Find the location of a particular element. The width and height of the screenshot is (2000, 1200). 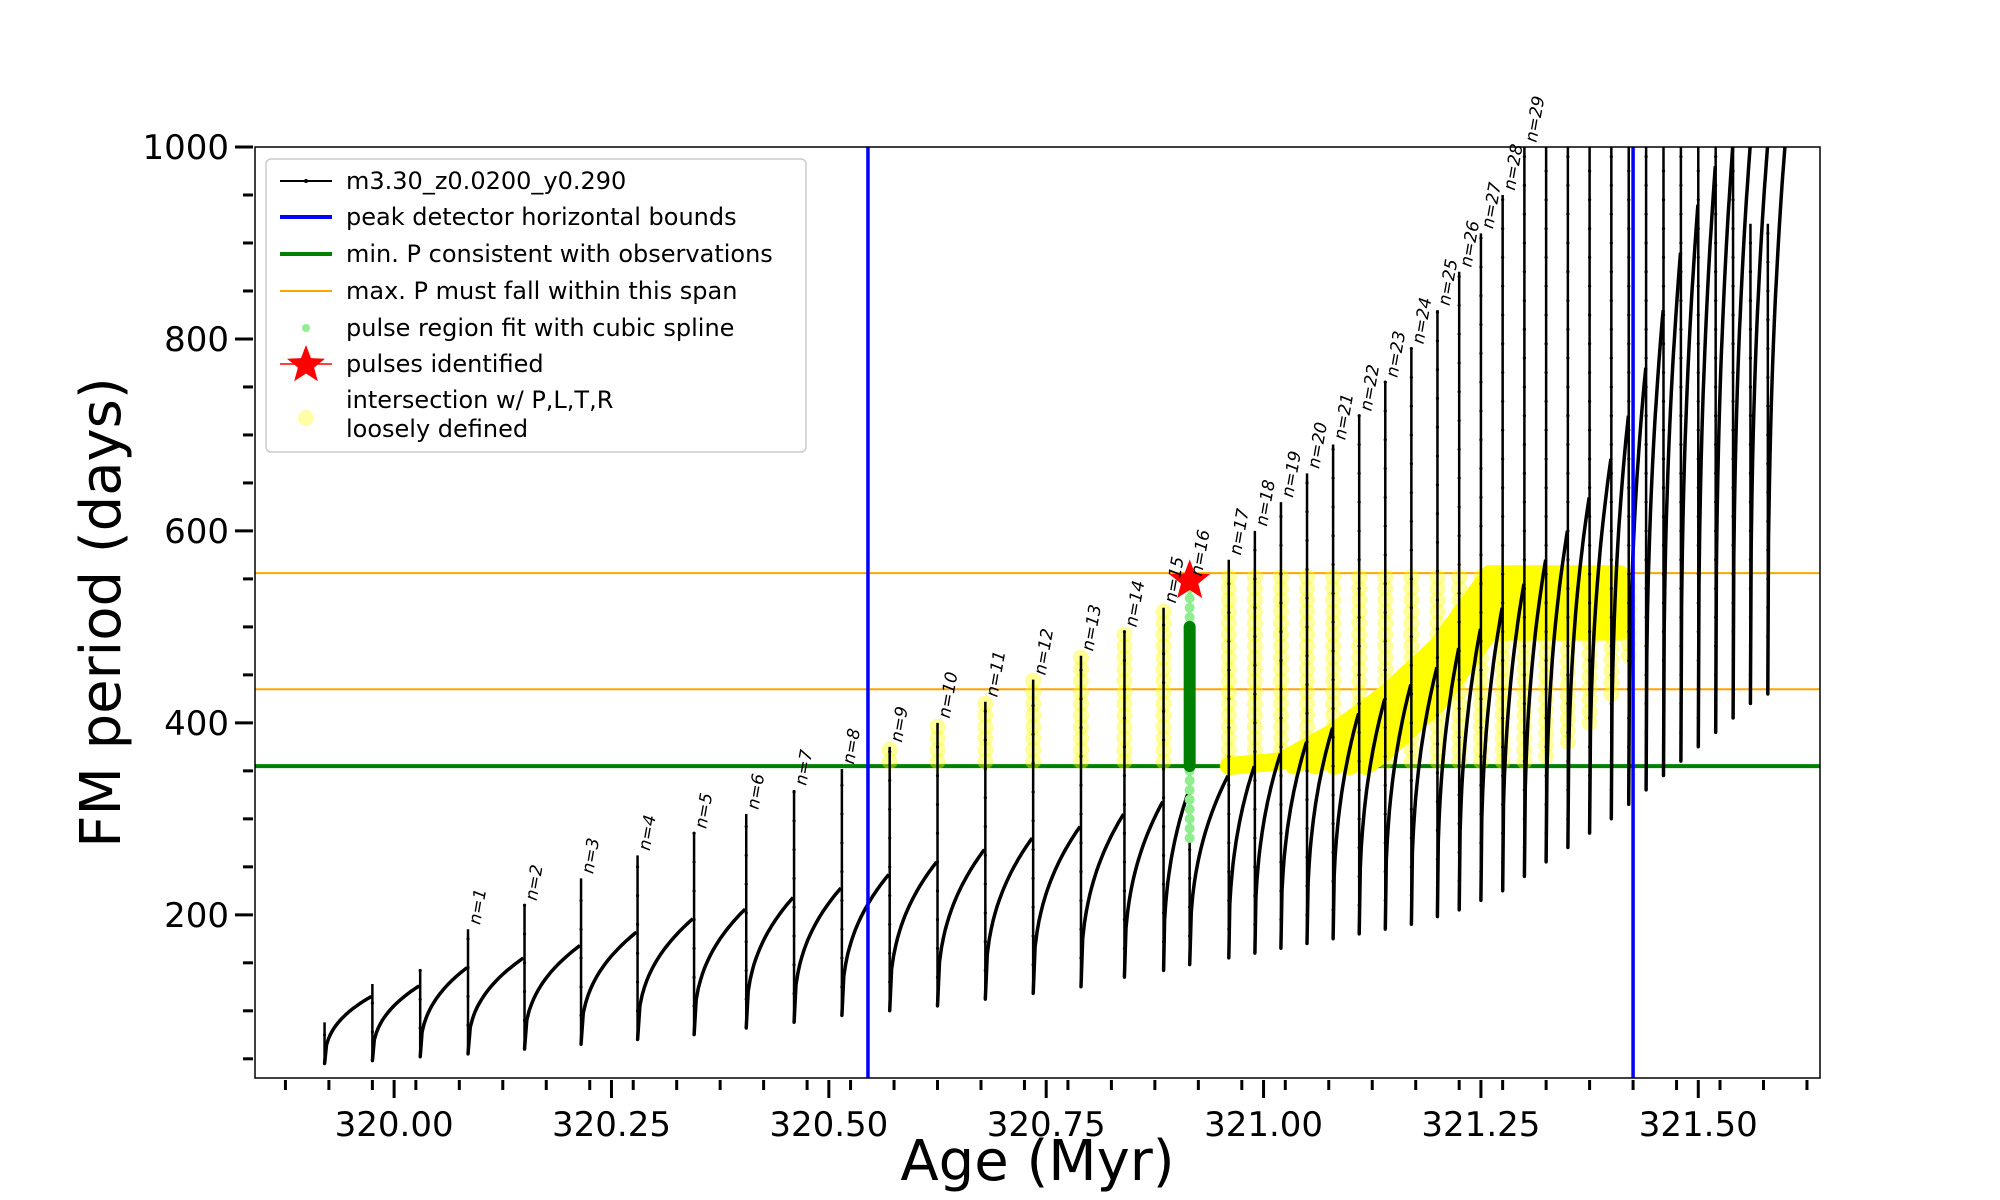

legend-entry-max_p_span: max. P must fall within this span is located at coordinates (508, 291).